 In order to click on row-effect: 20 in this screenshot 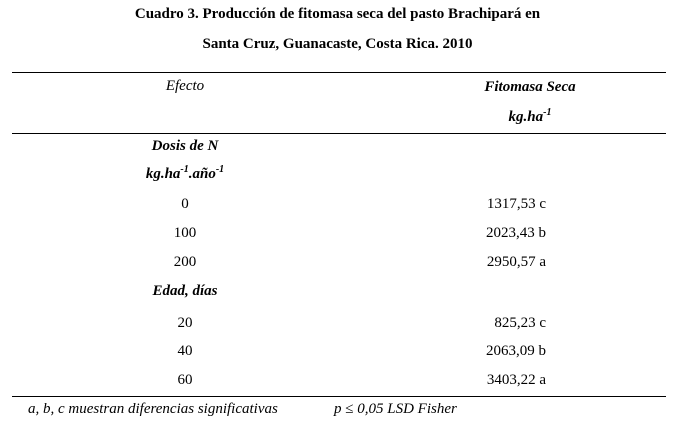, I will do `click(185, 323)`.